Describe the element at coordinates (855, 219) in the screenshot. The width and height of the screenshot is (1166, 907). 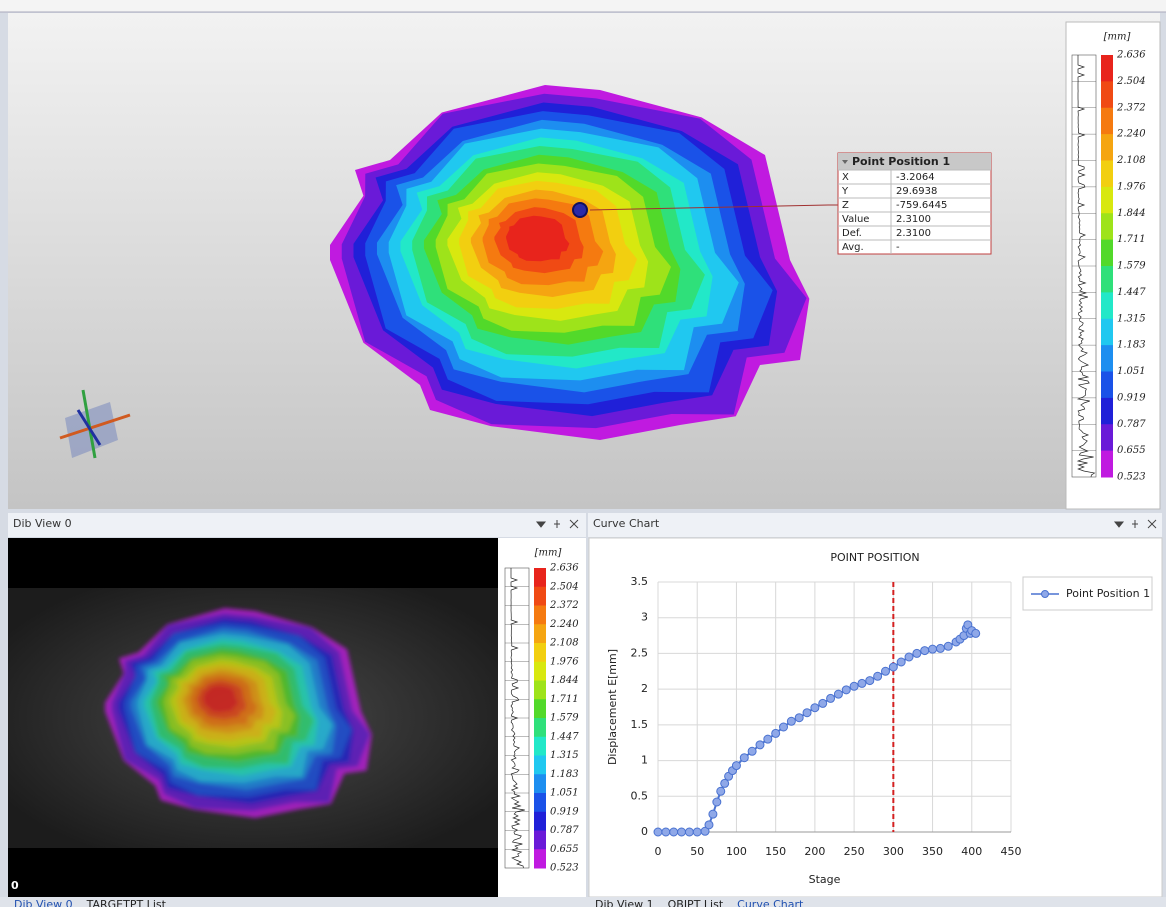
I see `row-label: Value` at that location.